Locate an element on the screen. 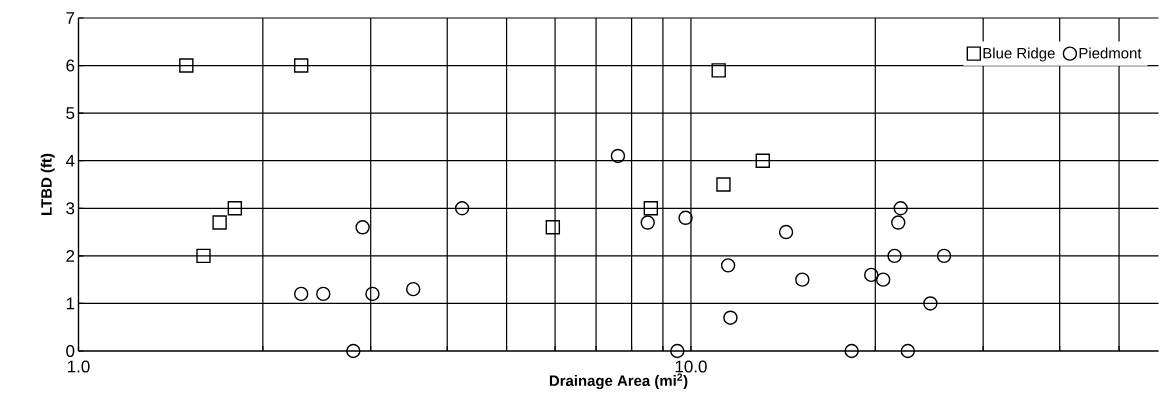  x-tick-label: 10.0 is located at coordinates (691, 366).